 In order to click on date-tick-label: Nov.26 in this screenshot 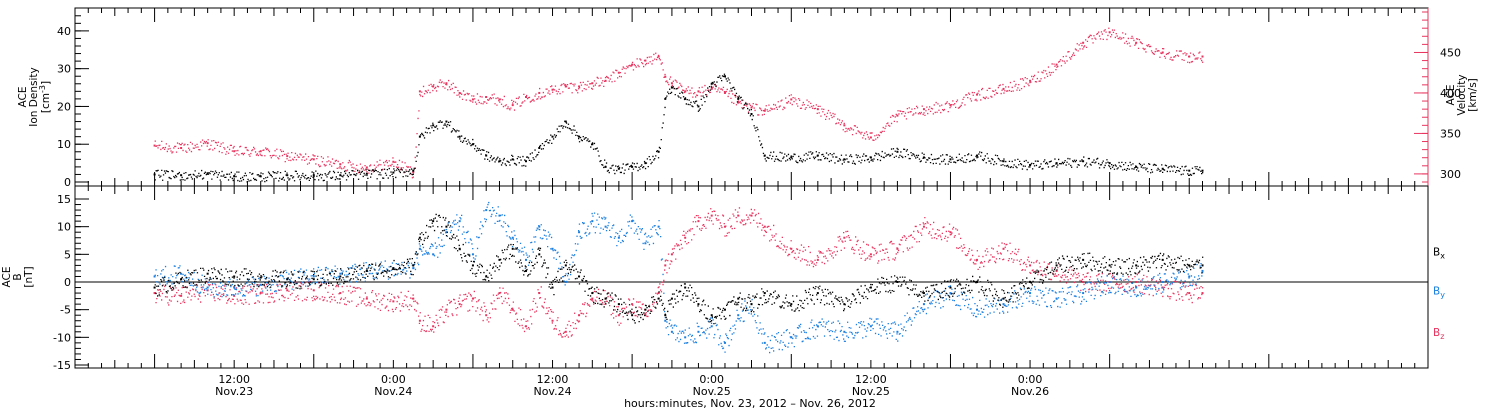, I will do `click(1030, 391)`.